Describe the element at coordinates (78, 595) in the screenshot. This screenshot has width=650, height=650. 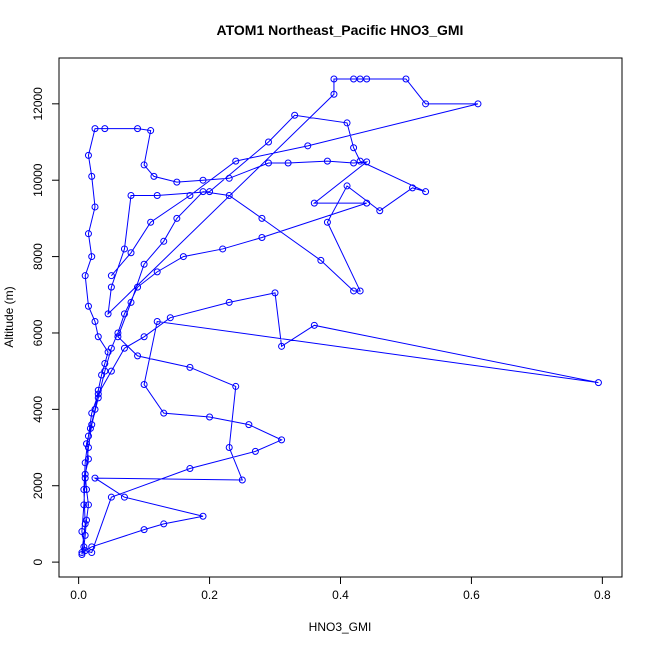
I see `x-tick-label: 0.0` at that location.